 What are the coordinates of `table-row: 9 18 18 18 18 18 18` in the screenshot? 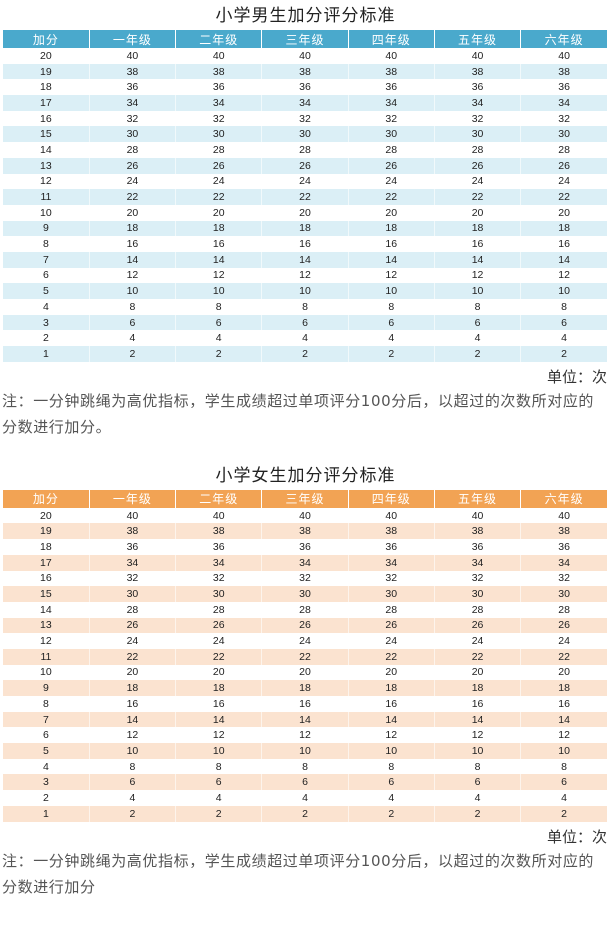 It's located at (305, 688).